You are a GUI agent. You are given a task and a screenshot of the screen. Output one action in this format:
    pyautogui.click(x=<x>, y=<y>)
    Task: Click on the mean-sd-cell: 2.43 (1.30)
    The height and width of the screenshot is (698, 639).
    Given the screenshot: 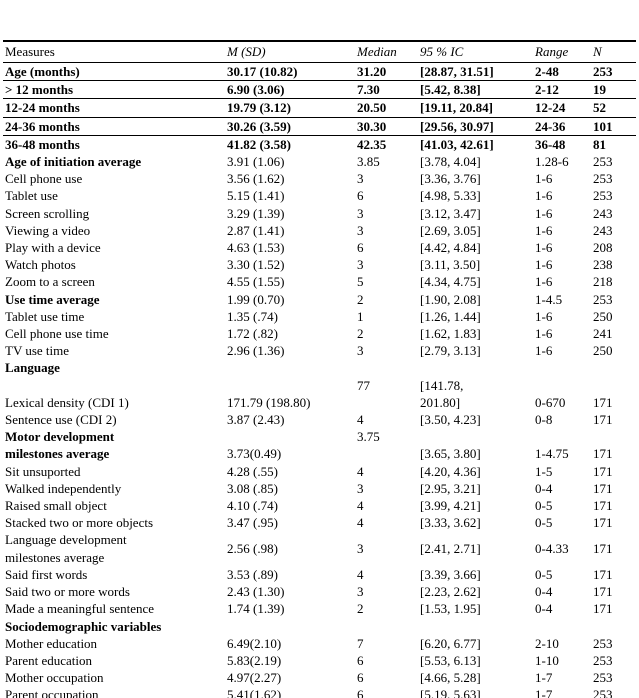 What is the action you would take?
    pyautogui.click(x=256, y=592)
    